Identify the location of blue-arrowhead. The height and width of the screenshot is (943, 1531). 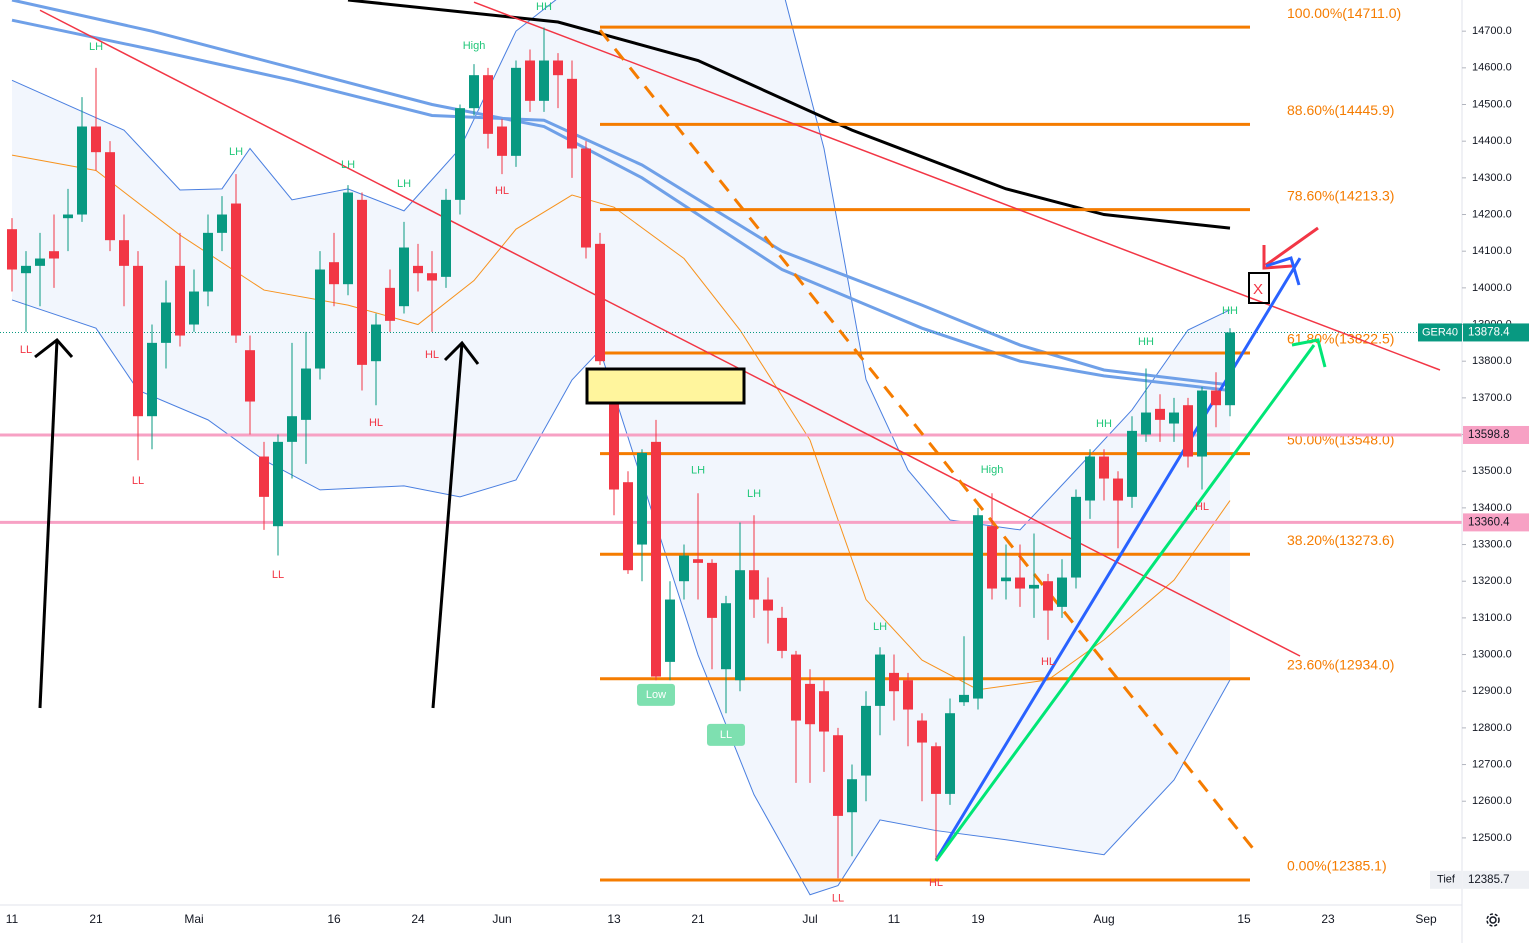
(1283, 271).